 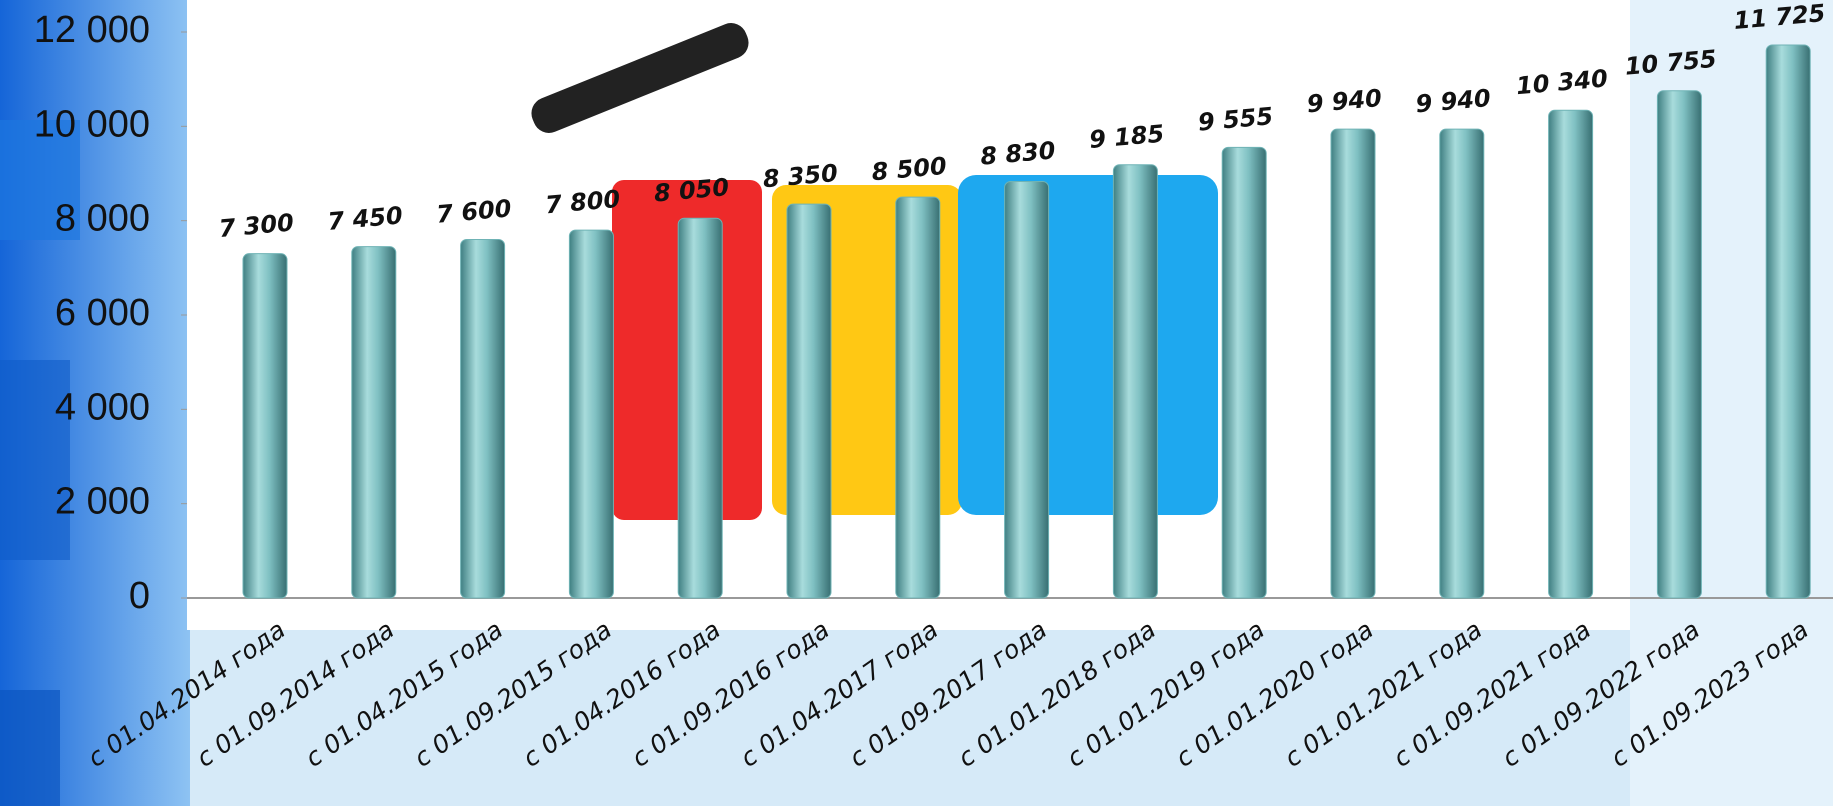 What do you see at coordinates (640, 78) in the screenshot?
I see `magnifier-handle` at bounding box center [640, 78].